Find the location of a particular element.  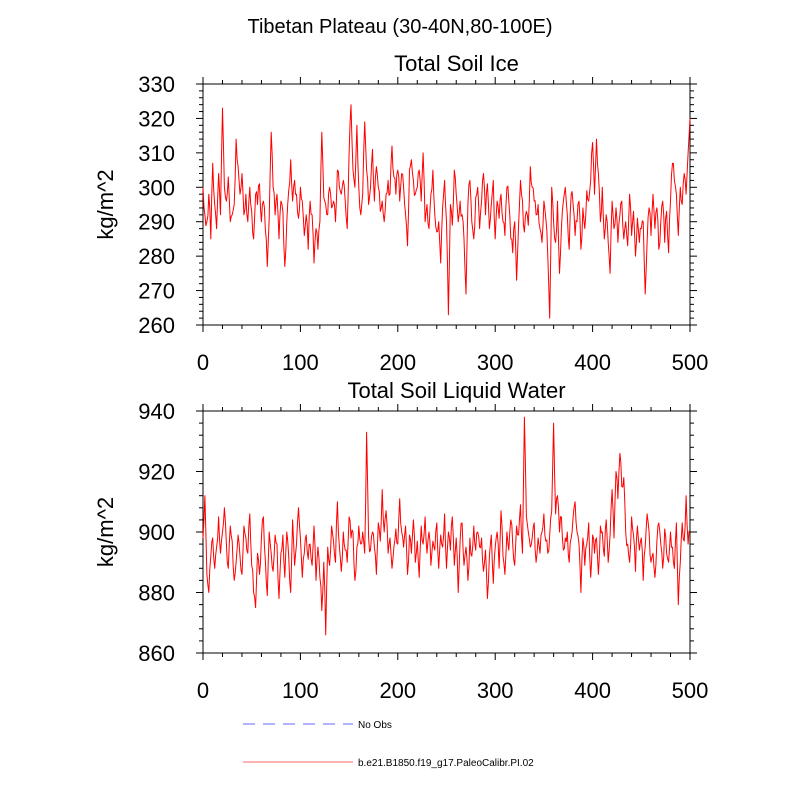

y-tick-label: 880 is located at coordinates (156, 593).